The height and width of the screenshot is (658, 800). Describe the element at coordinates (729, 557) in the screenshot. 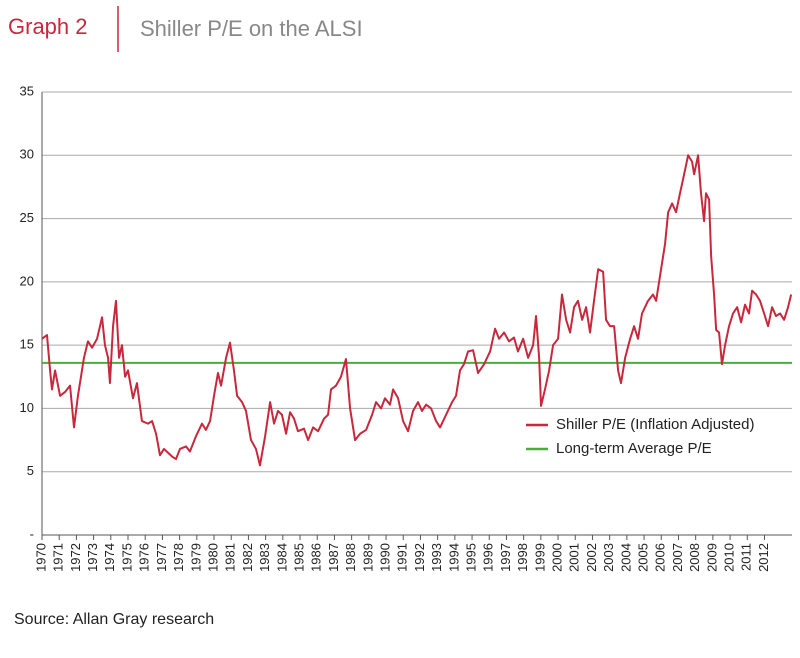

I see `x-tick-label: 2010` at that location.